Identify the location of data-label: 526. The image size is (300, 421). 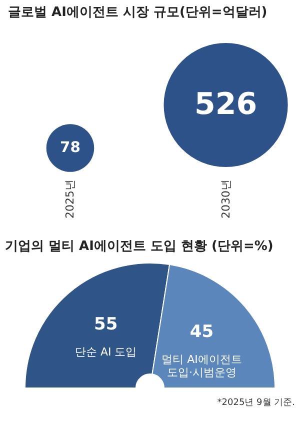
(226, 104).